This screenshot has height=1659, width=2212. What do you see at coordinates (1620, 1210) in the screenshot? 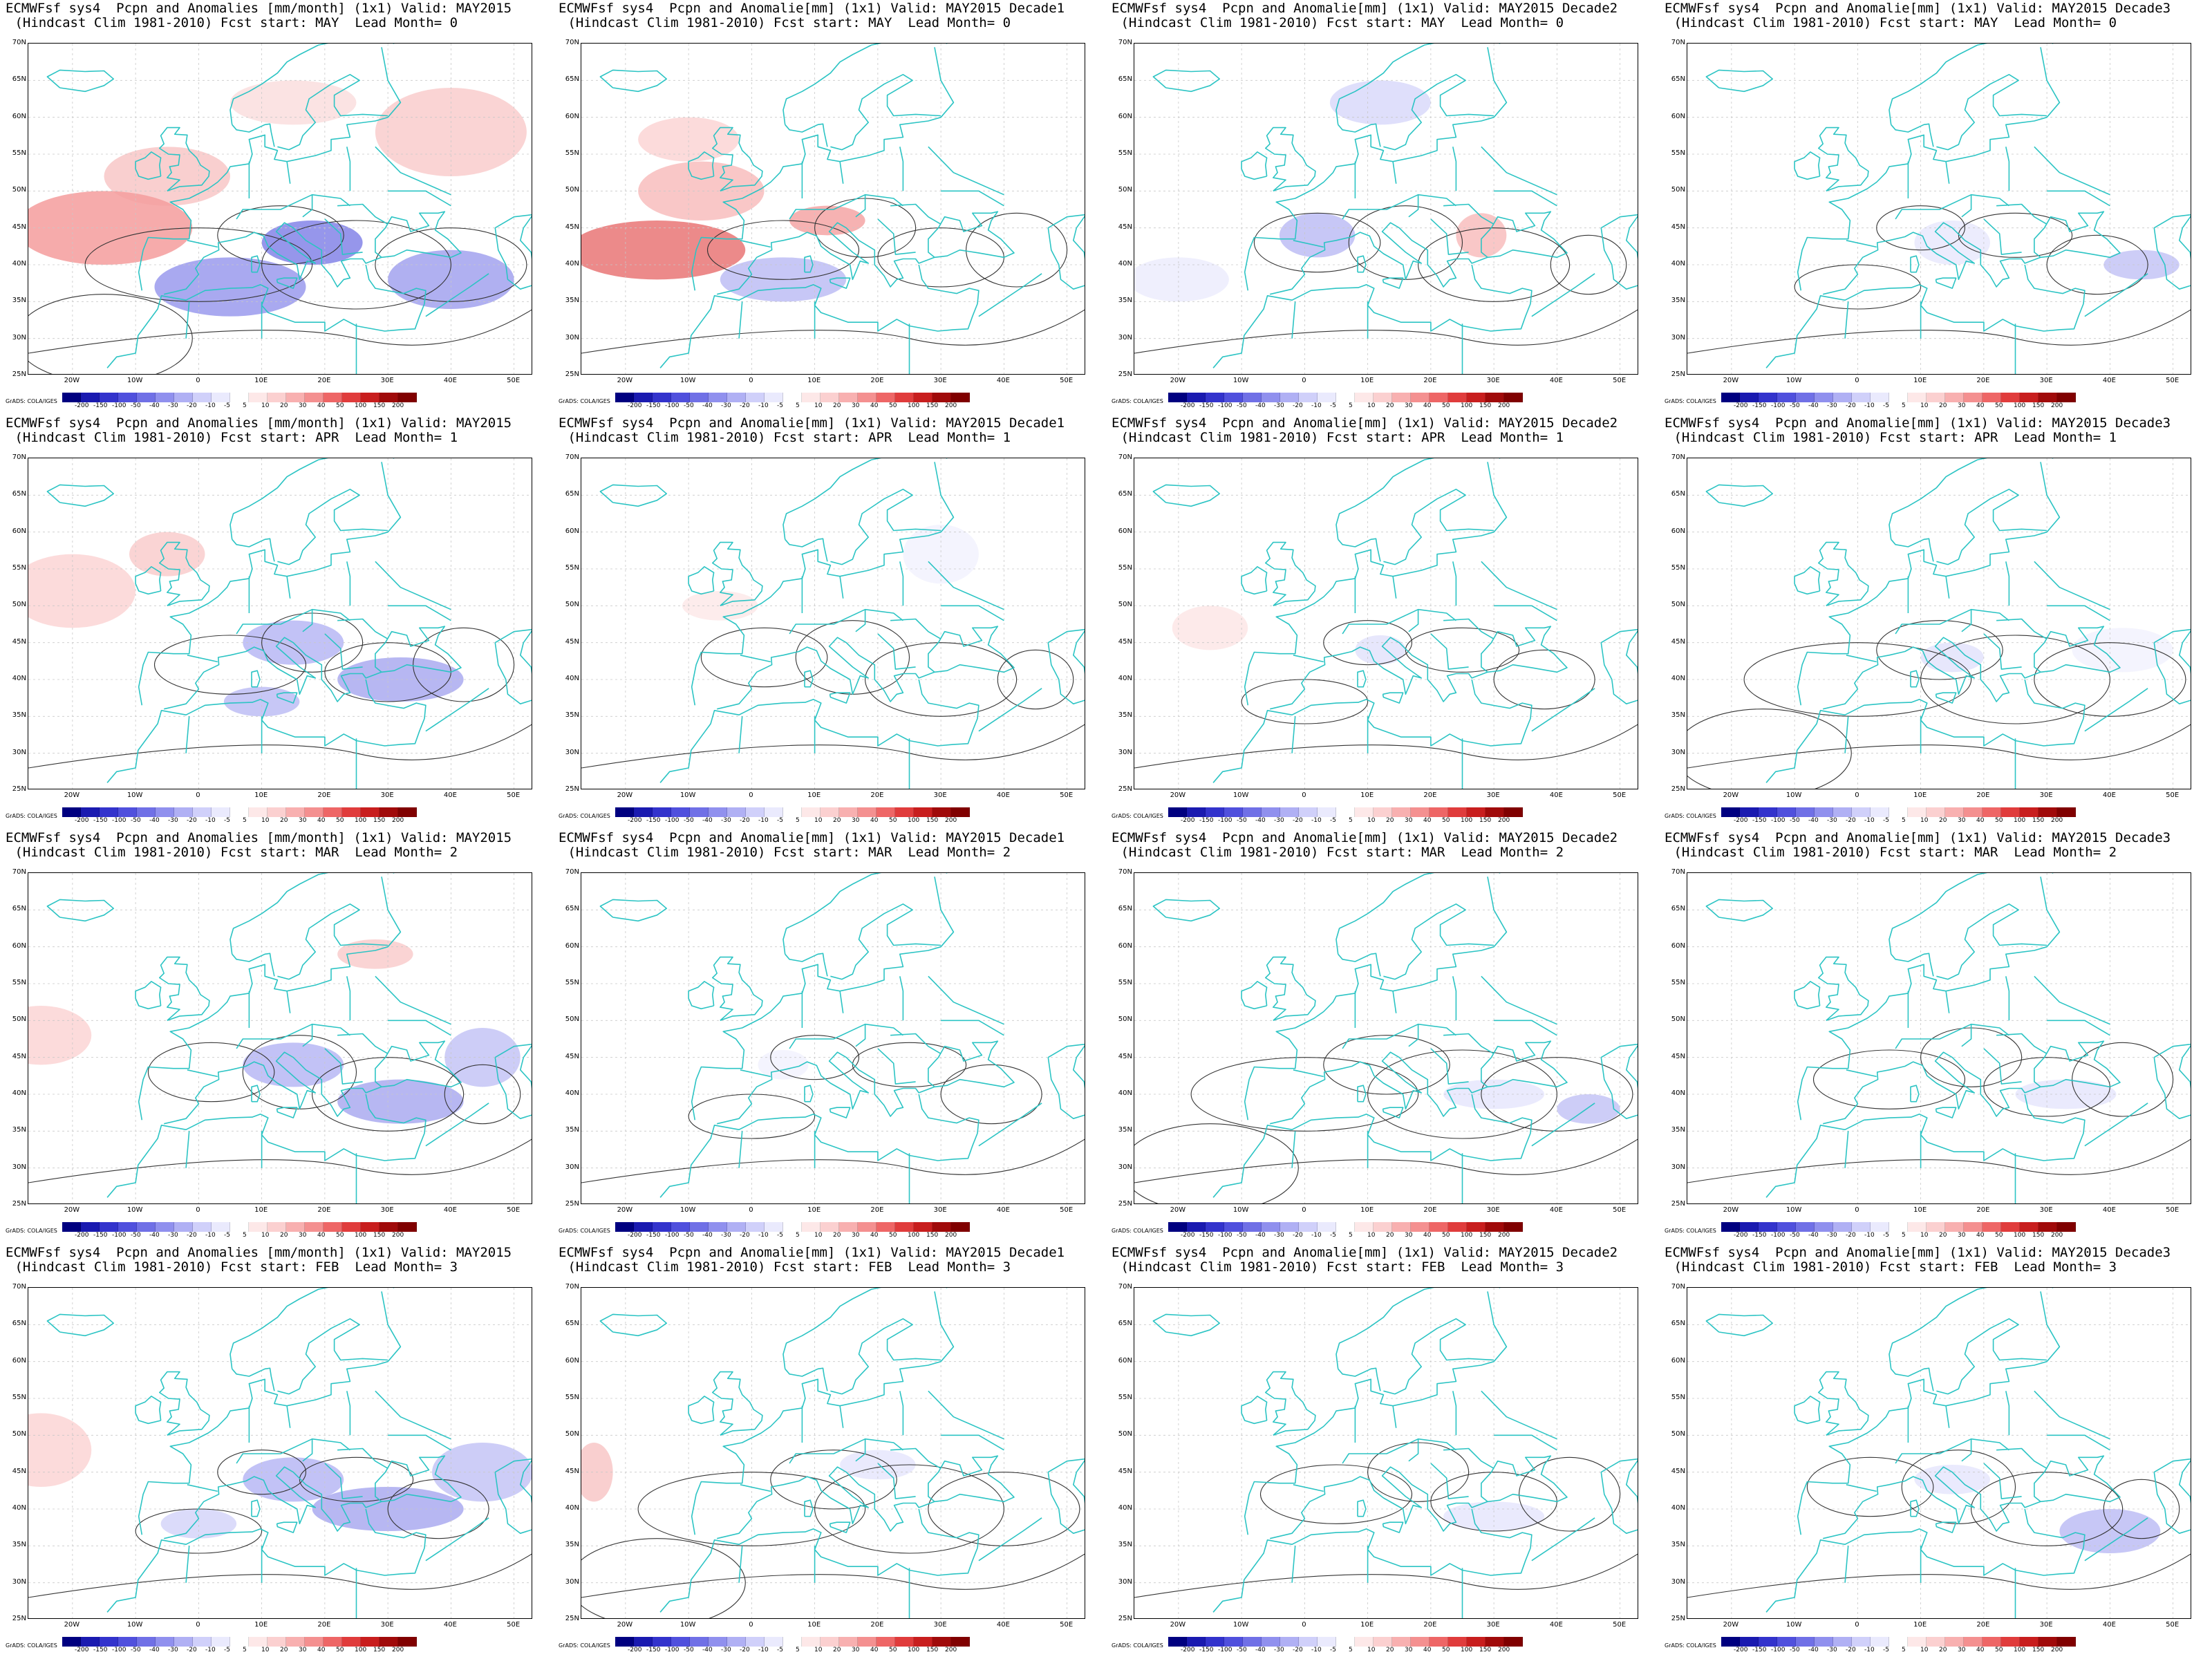
I see `lon-tick-label: 50E` at bounding box center [1620, 1210].